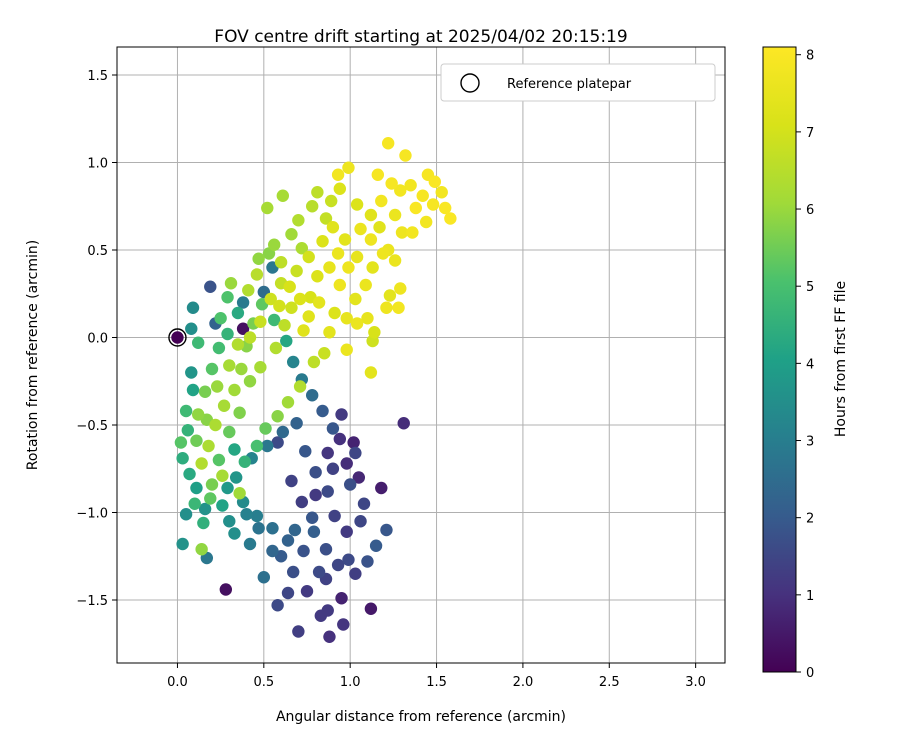 The width and height of the screenshot is (900, 750). Describe the element at coordinates (810, 673) in the screenshot. I see `colorbar-tick-label: 0` at that location.